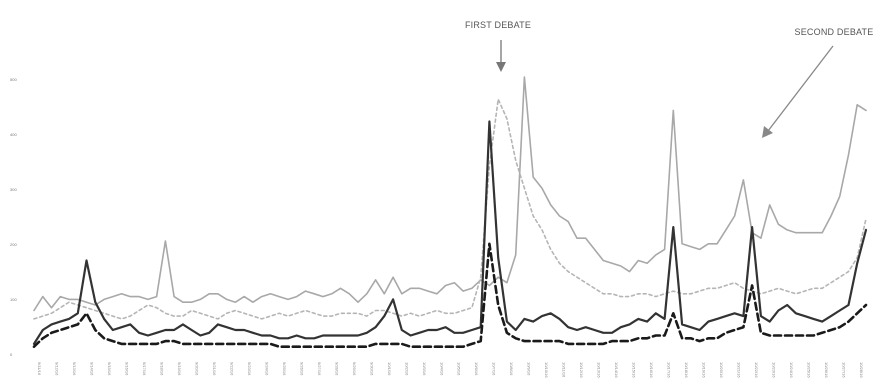  I want to click on x-tick-label: 9/12/16, so click(56, 369).